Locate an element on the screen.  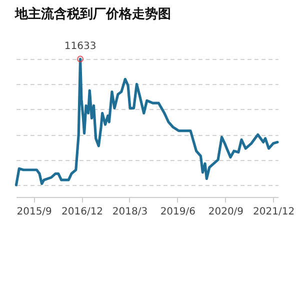
x-tick-label: 2016/12 is located at coordinates (82, 212).